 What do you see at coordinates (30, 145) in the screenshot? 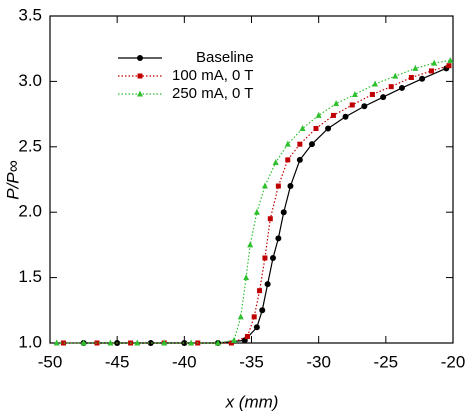
I see `y-tick-label: 2.5` at bounding box center [30, 145].